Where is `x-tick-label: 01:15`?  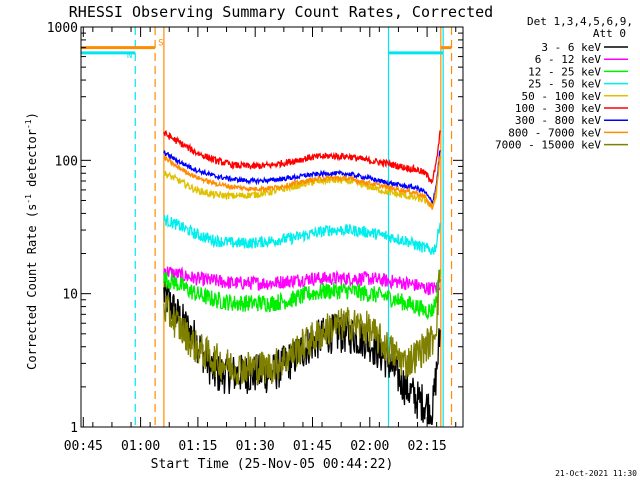 x-tick-label: 01:15 is located at coordinates (197, 446).